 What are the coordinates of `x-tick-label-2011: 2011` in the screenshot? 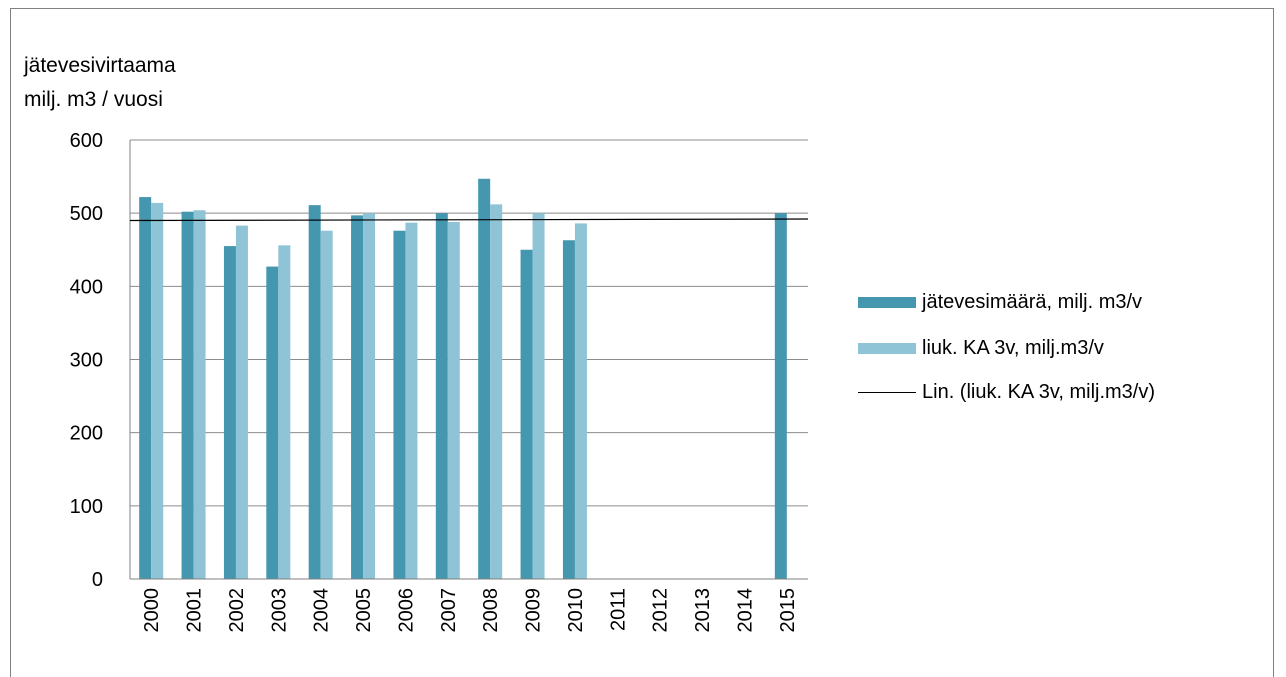 It's located at (618, 609).